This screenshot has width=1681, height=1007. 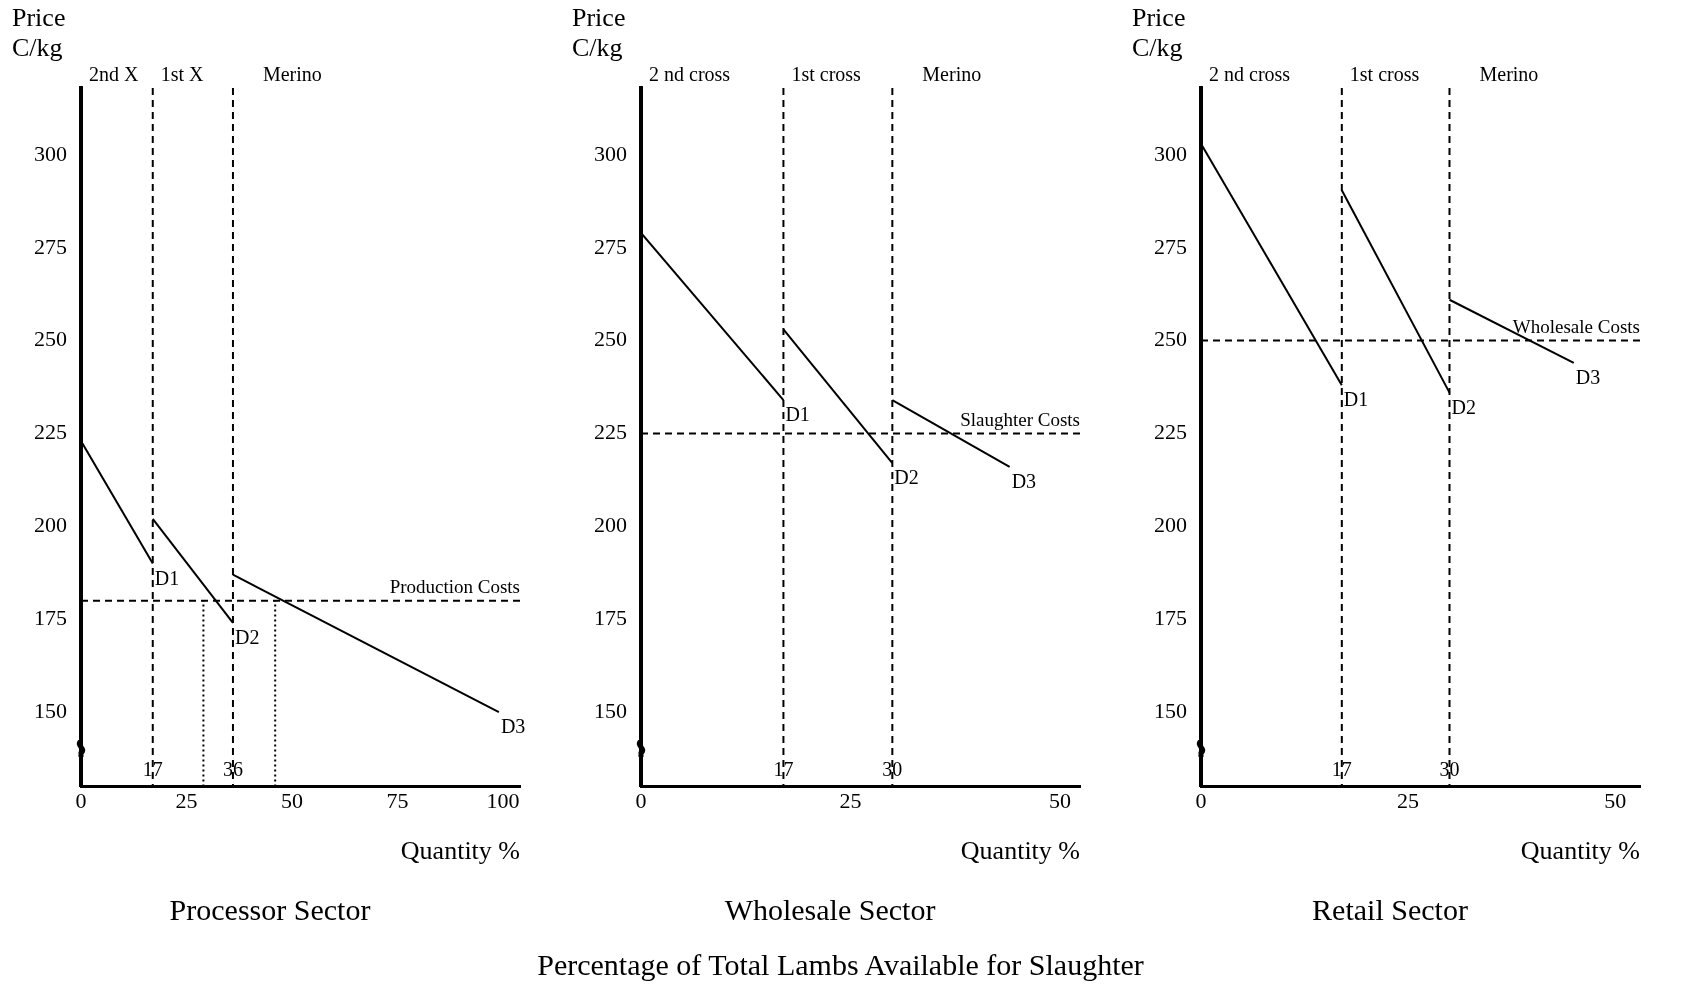 What do you see at coordinates (114, 74) in the screenshot?
I see `text: 2nd X` at bounding box center [114, 74].